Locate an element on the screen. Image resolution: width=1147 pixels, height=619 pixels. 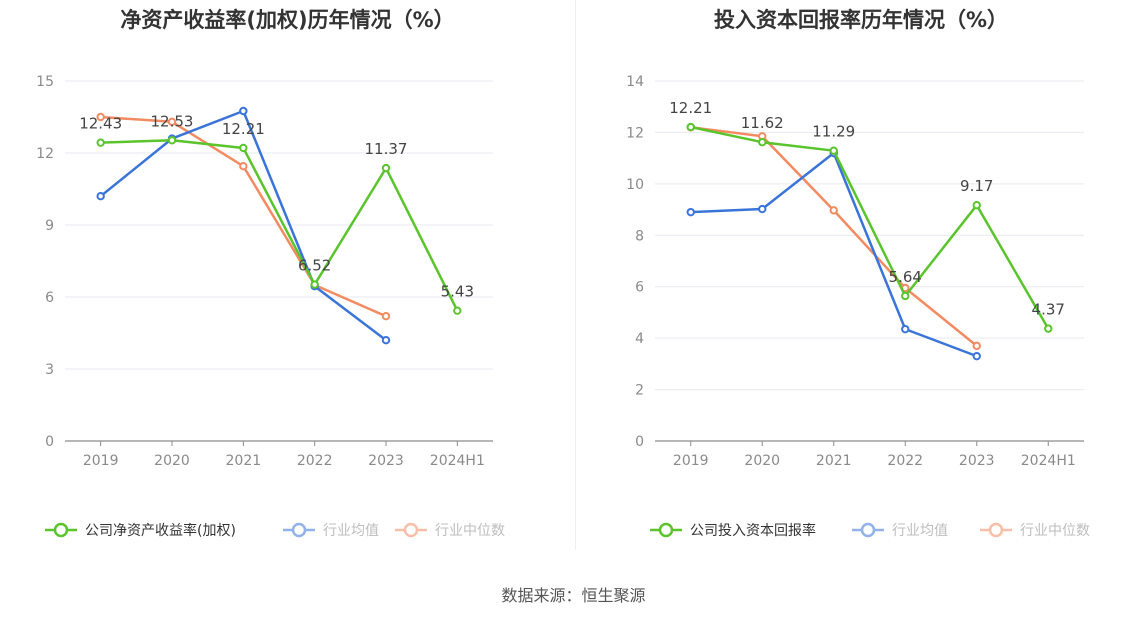
chart-title-roic: 投入资本回报率历年情况（%） is located at coordinates (861, 20).